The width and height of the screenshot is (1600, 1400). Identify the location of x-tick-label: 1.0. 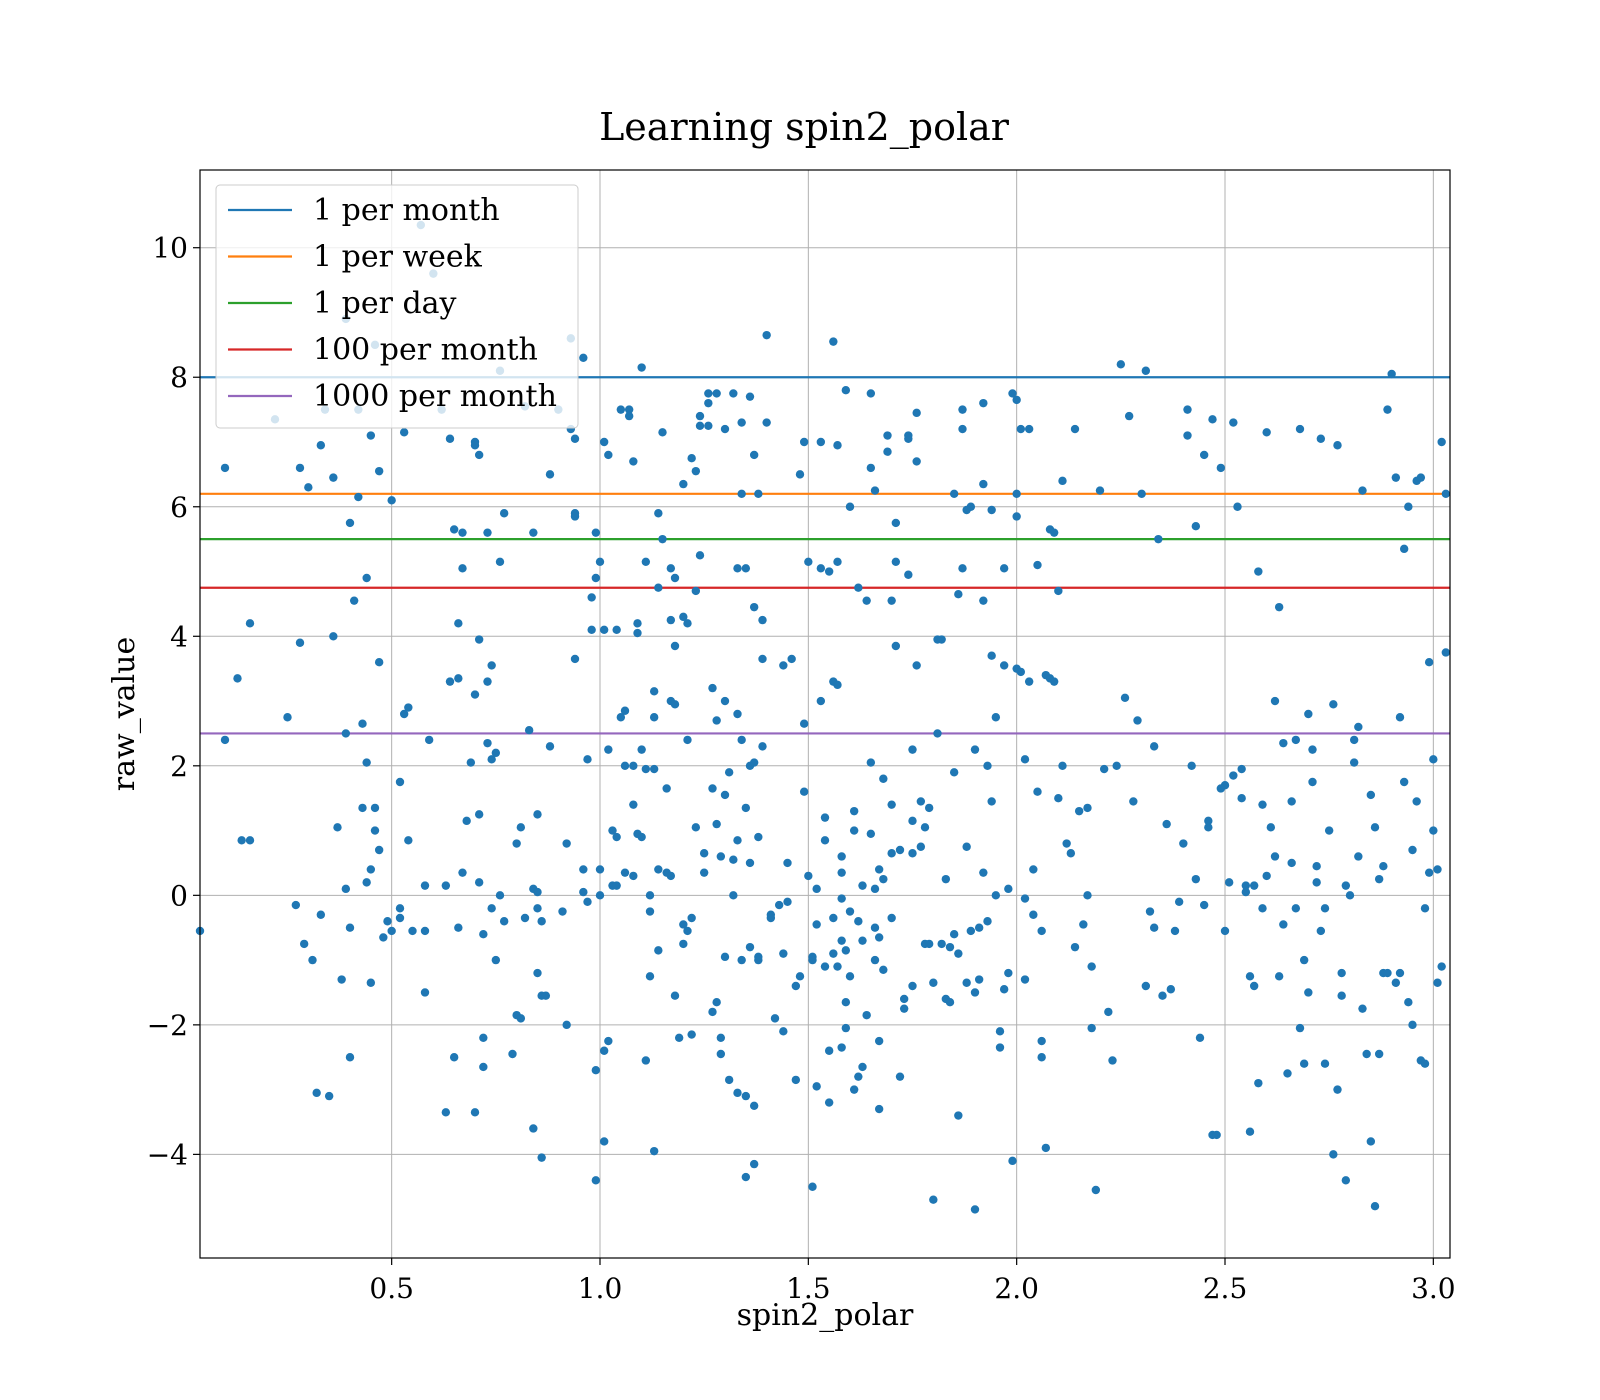
(600, 1288).